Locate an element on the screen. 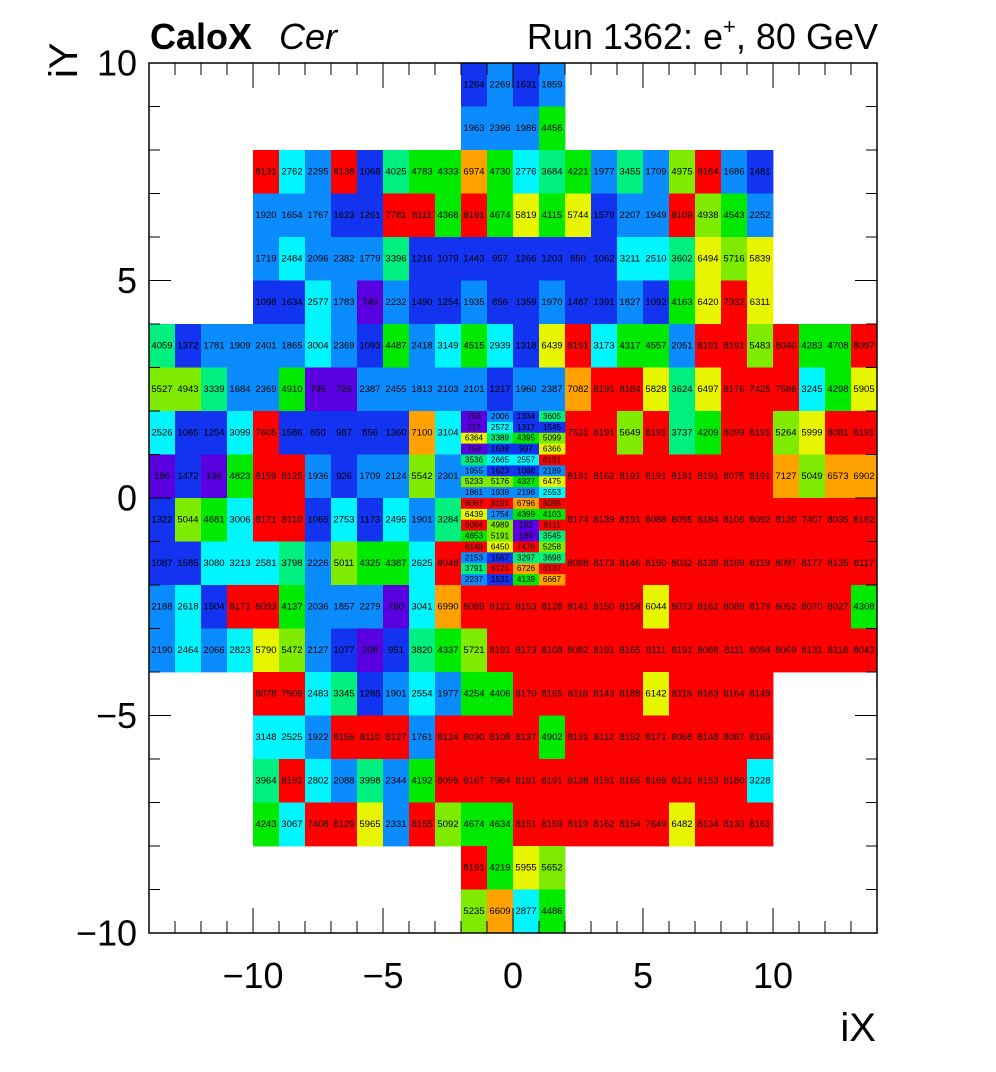 This screenshot has width=996, height=1072. cell-value-label: 6311 is located at coordinates (760, 302).